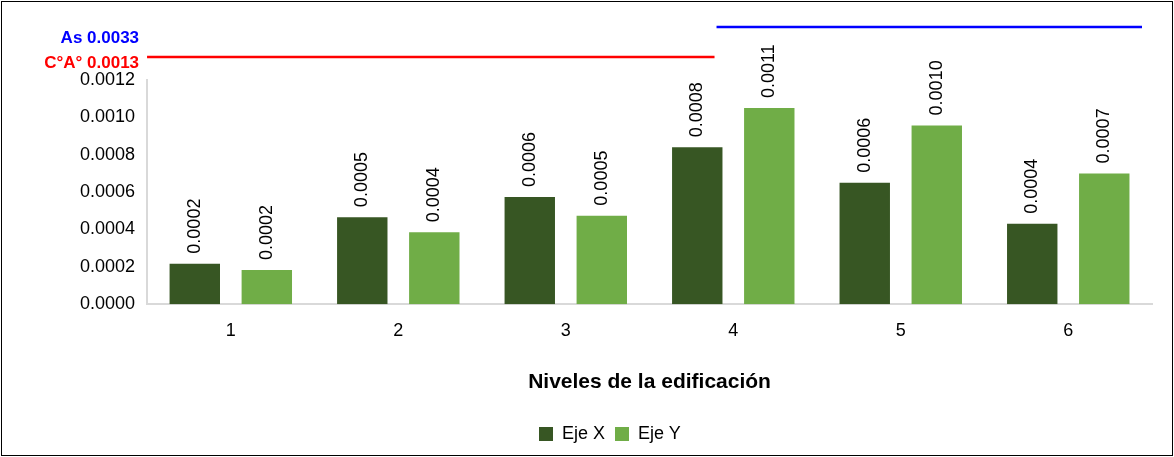 This screenshot has height=457, width=1174. Describe the element at coordinates (733, 329) in the screenshot. I see `x-tick-label: 4` at that location.